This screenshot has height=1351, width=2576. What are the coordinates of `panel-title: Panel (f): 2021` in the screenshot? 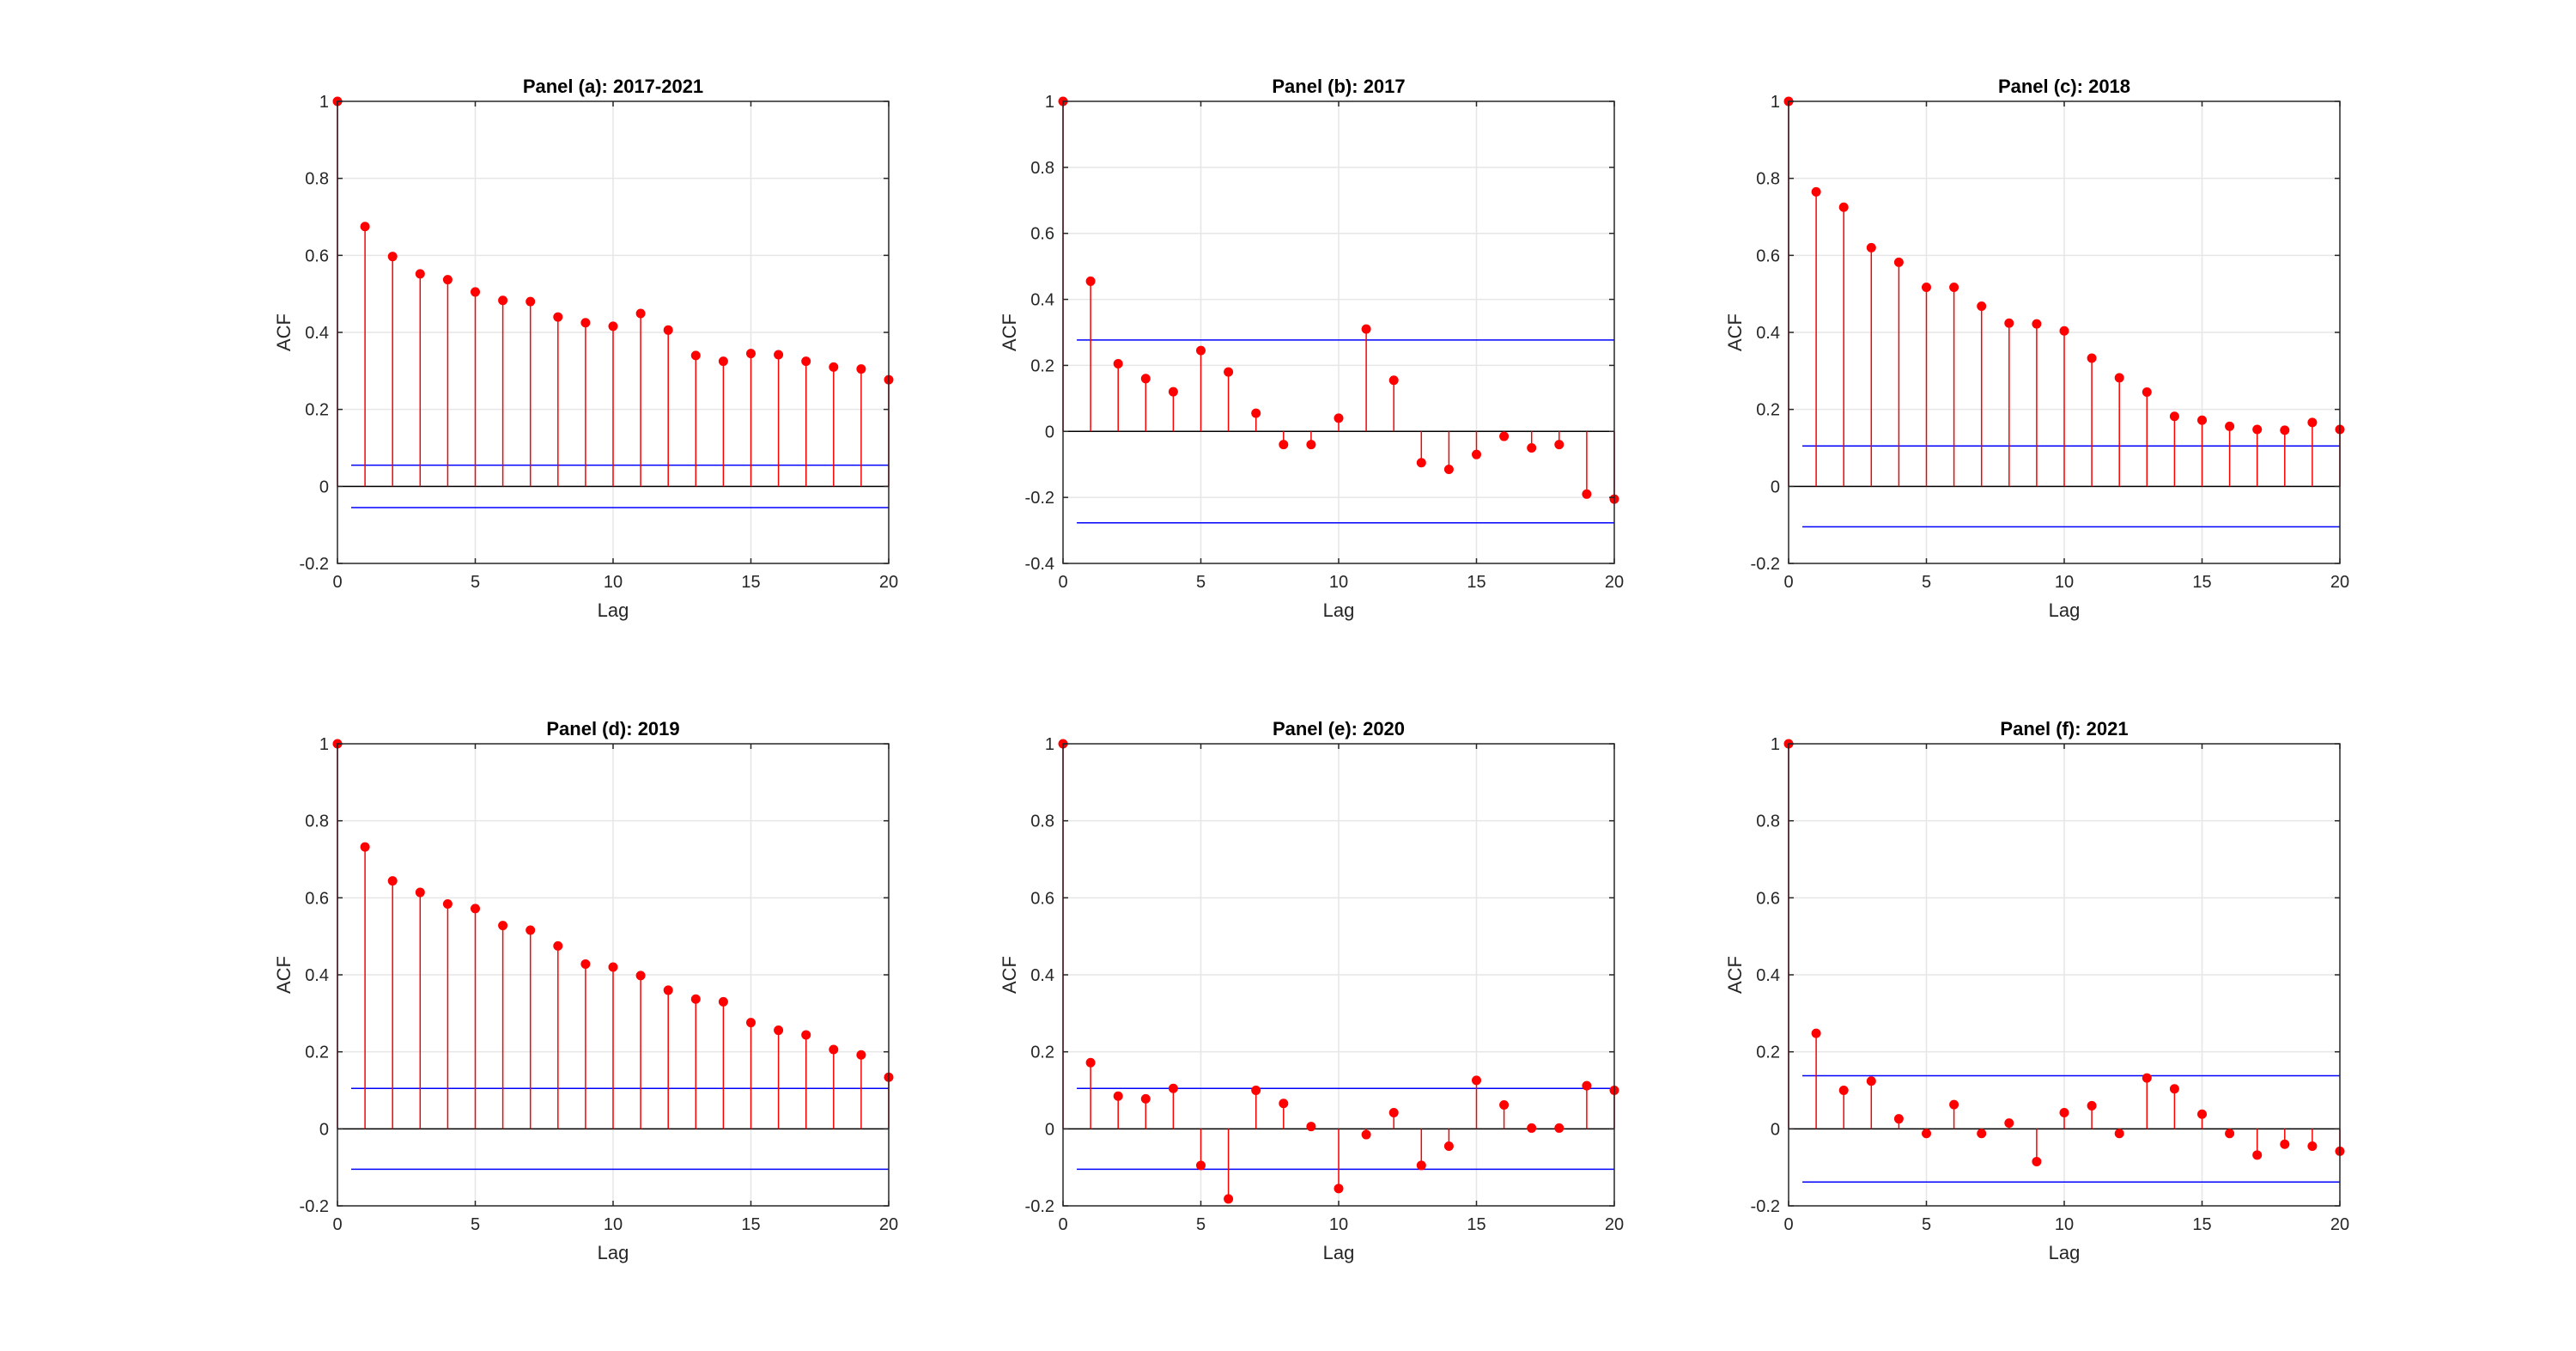 It's located at (2064, 728).